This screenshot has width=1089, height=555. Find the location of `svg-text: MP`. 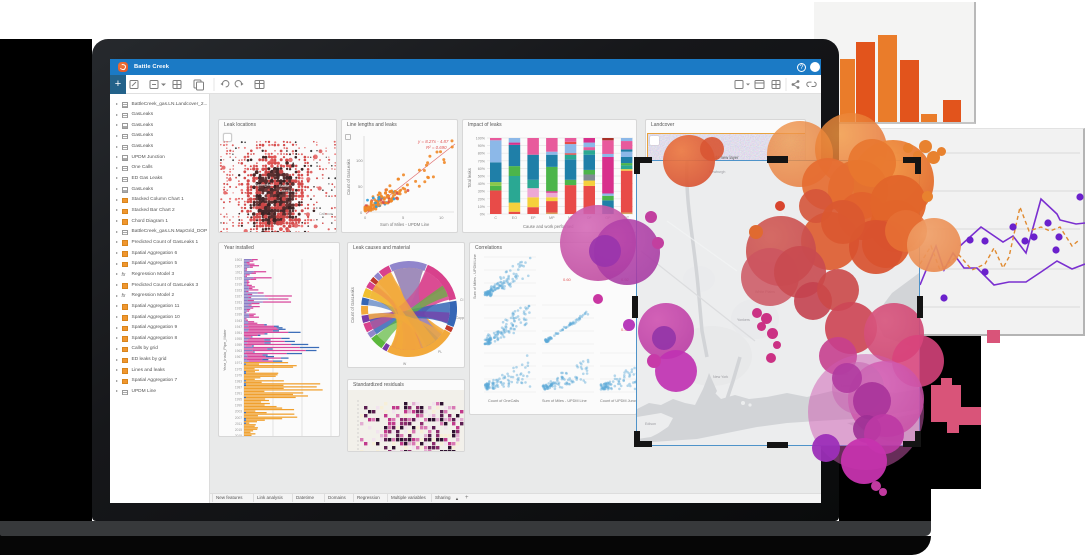

svg-text: MP is located at coordinates (552, 218).